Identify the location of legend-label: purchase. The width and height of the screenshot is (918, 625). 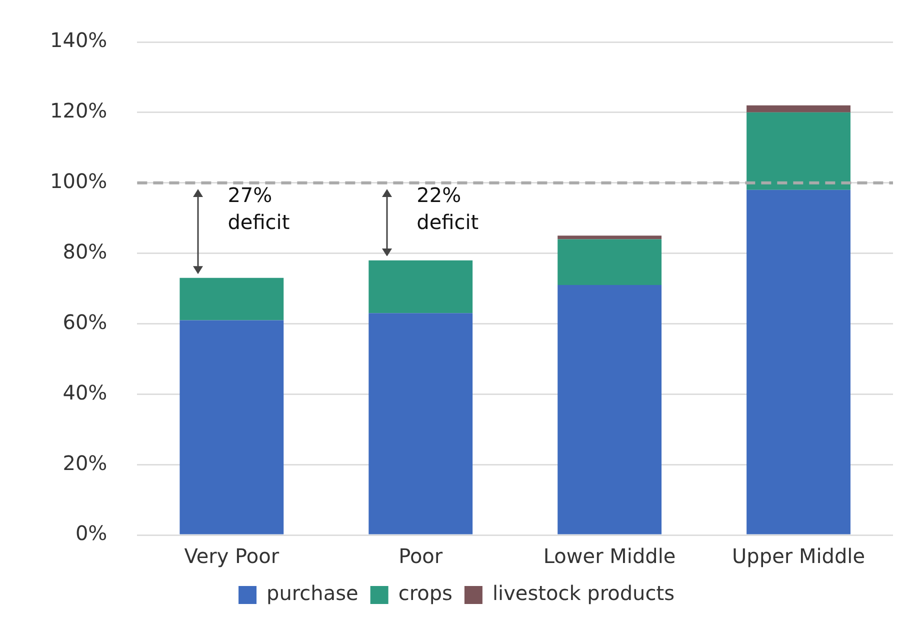
(312, 593).